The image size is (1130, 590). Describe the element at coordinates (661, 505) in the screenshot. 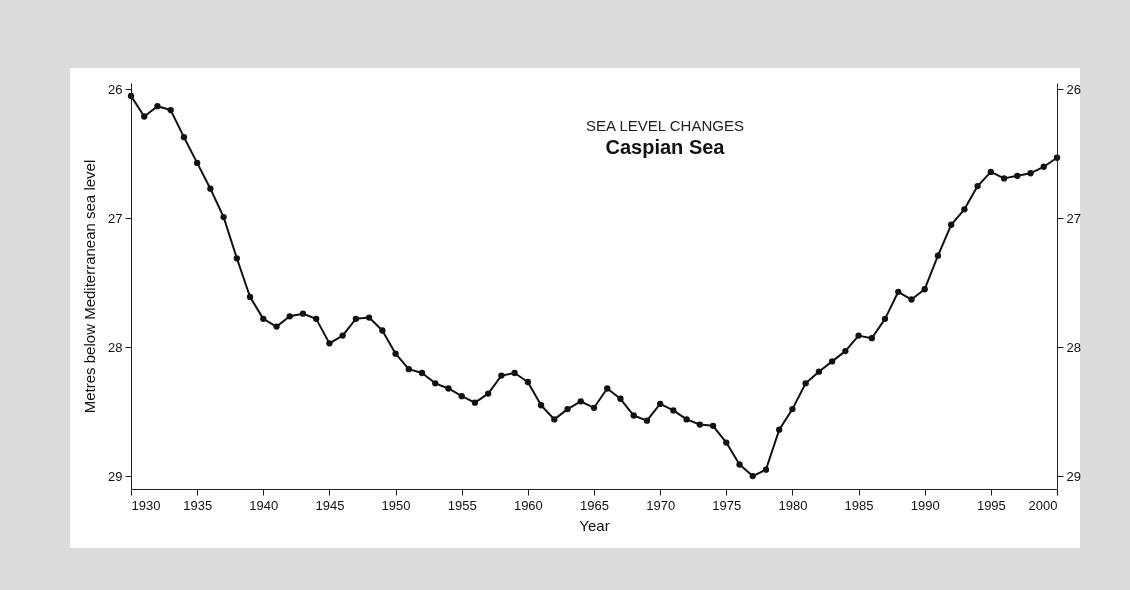

I see `x-tick-label: 1970` at that location.